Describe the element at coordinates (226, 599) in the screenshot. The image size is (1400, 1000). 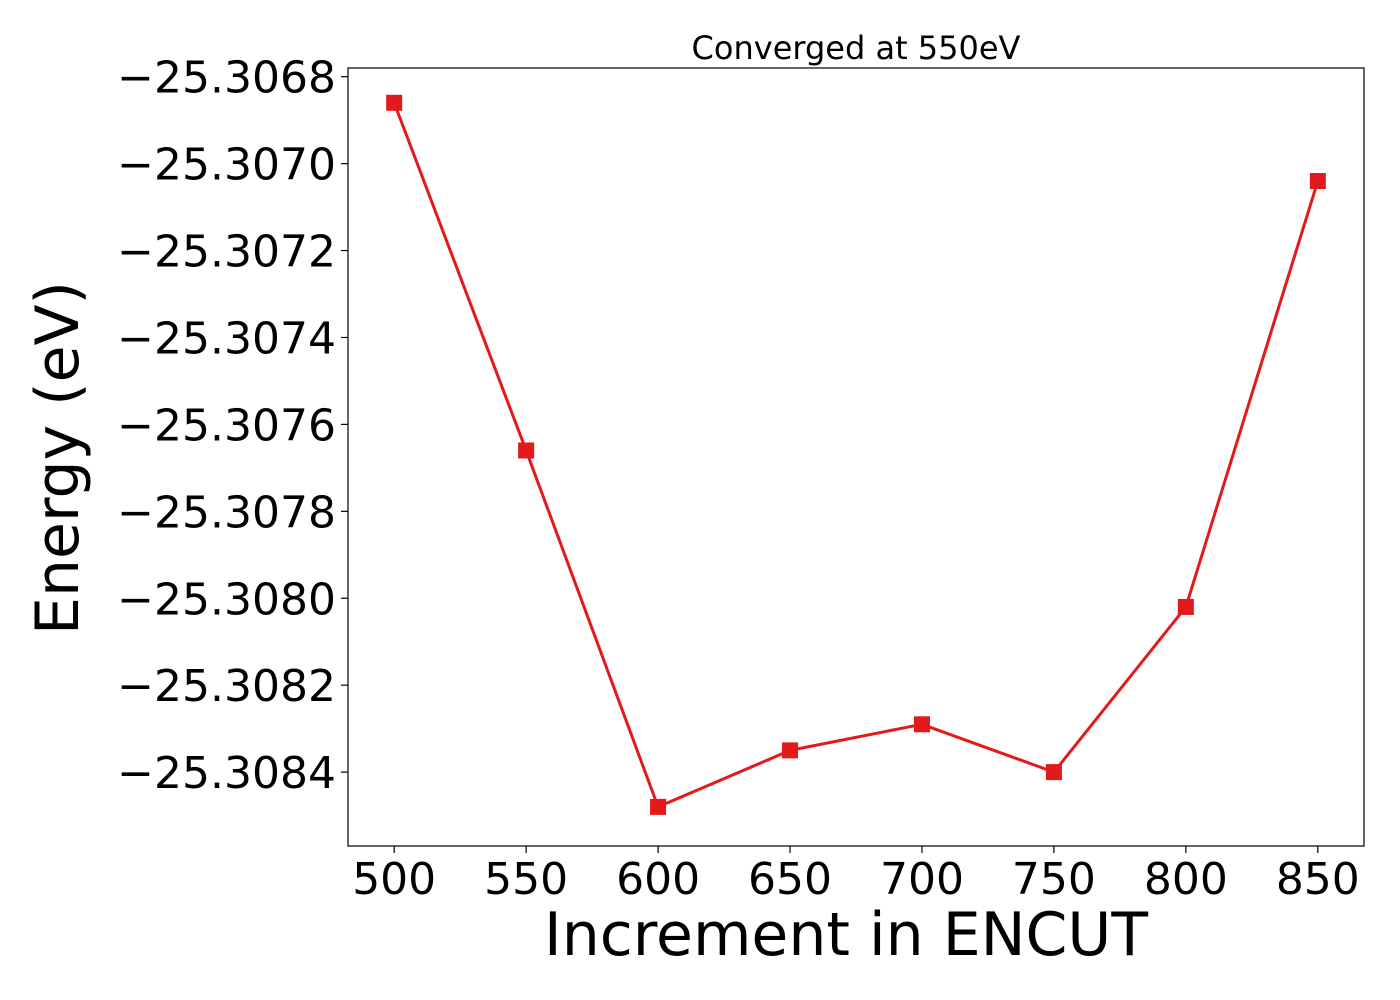
I see `y-tick-label-6: −25.3080` at that location.